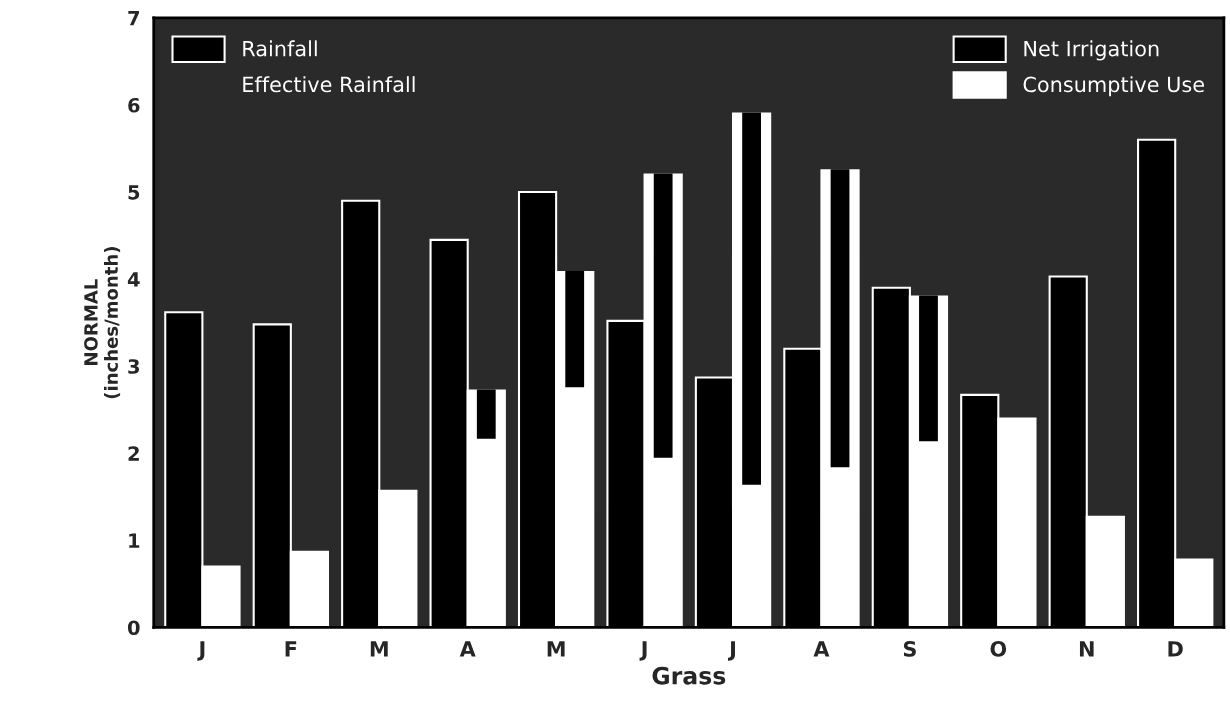 Image resolution: width=1230 pixels, height=713 pixels. I want to click on x-tick-label: N, so click(1086, 649).